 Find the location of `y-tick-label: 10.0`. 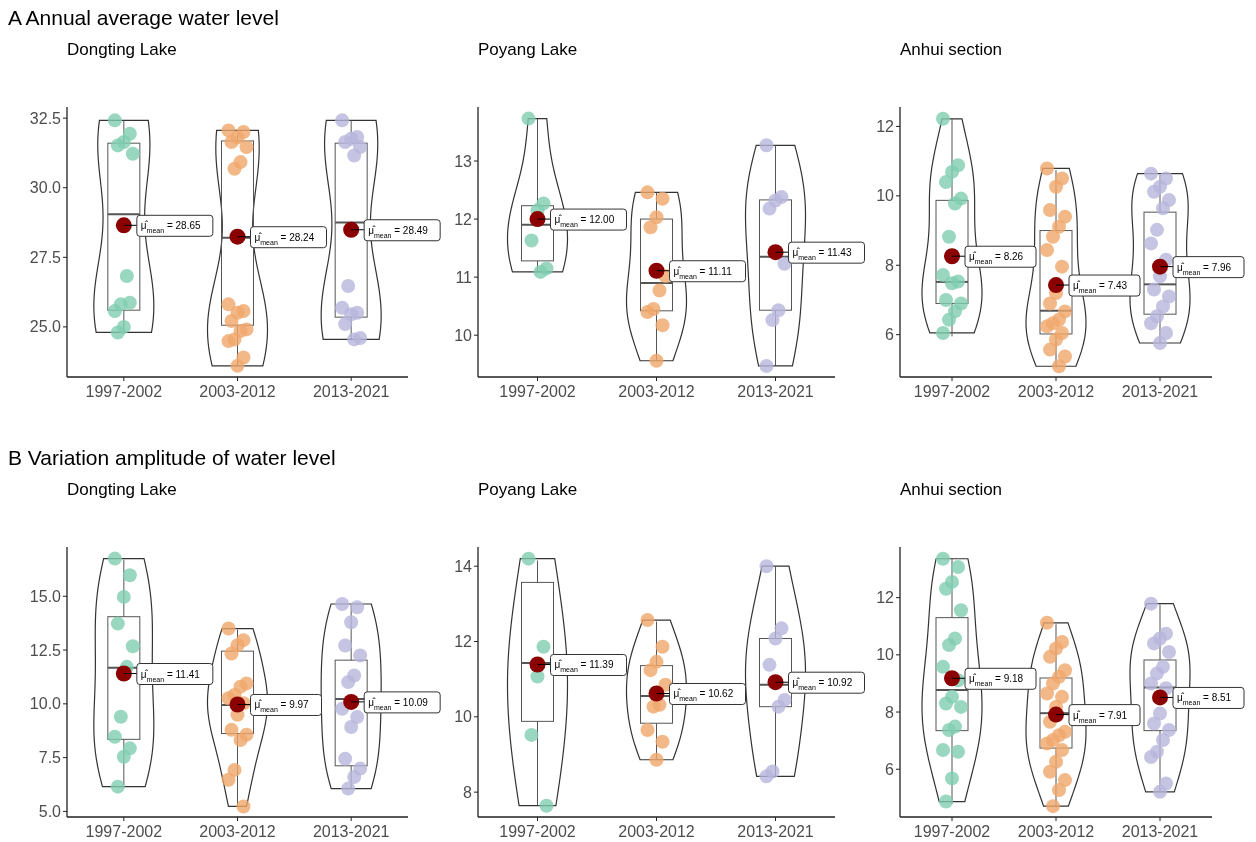

y-tick-label: 10.0 is located at coordinates (45, 704).